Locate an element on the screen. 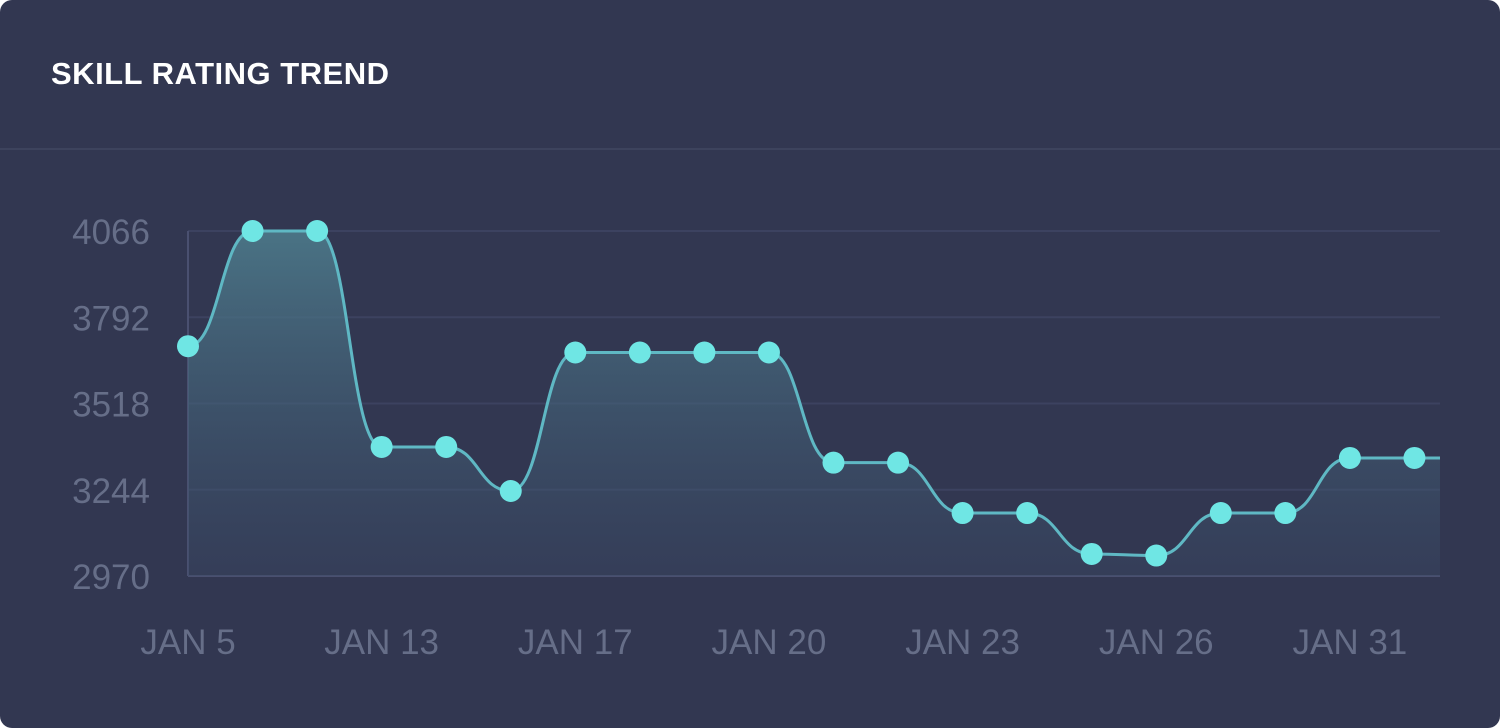 The height and width of the screenshot is (728, 1500). x-tick-label: JAN 20 is located at coordinates (769, 642).